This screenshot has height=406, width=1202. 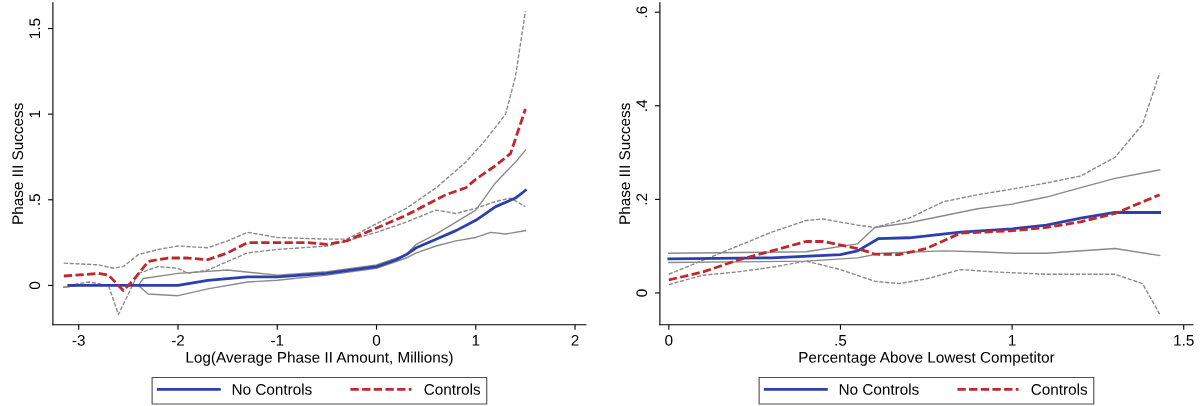 I want to click on x-tick-label: -2, so click(x=177, y=340).